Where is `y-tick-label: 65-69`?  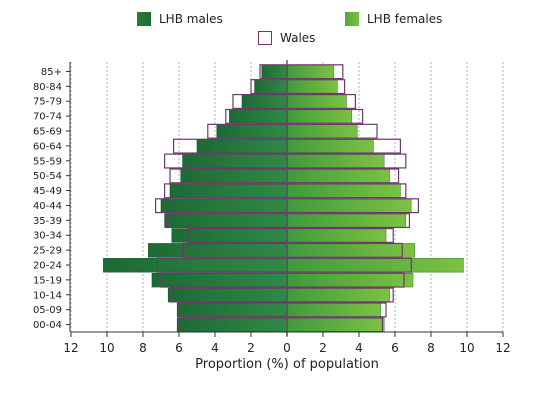
y-tick-label: 65-69 is located at coordinates (47, 132).